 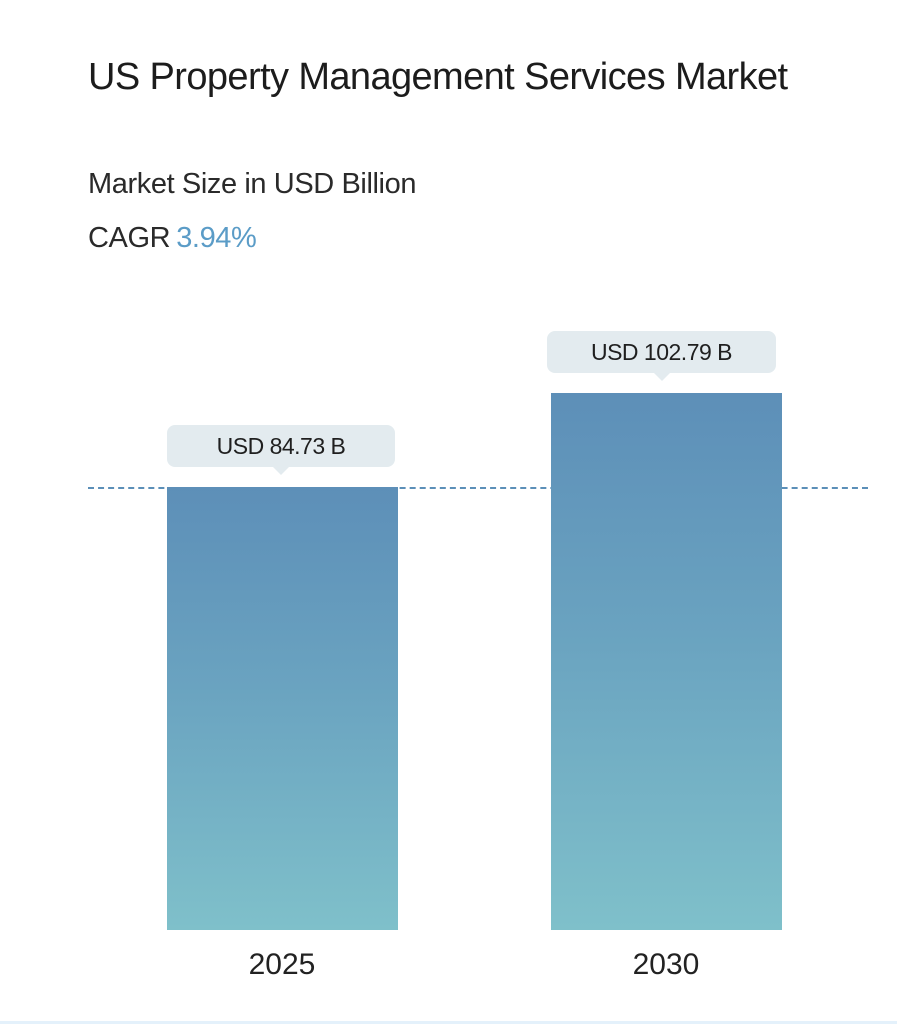 What do you see at coordinates (666, 964) in the screenshot?
I see `x-tick-2030: 2030` at bounding box center [666, 964].